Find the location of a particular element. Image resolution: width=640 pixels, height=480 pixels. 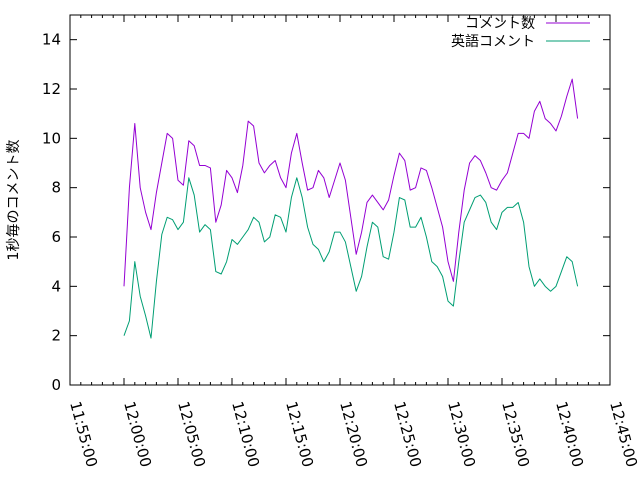

x-tick-label: 12:45:00 is located at coordinates (623, 434).